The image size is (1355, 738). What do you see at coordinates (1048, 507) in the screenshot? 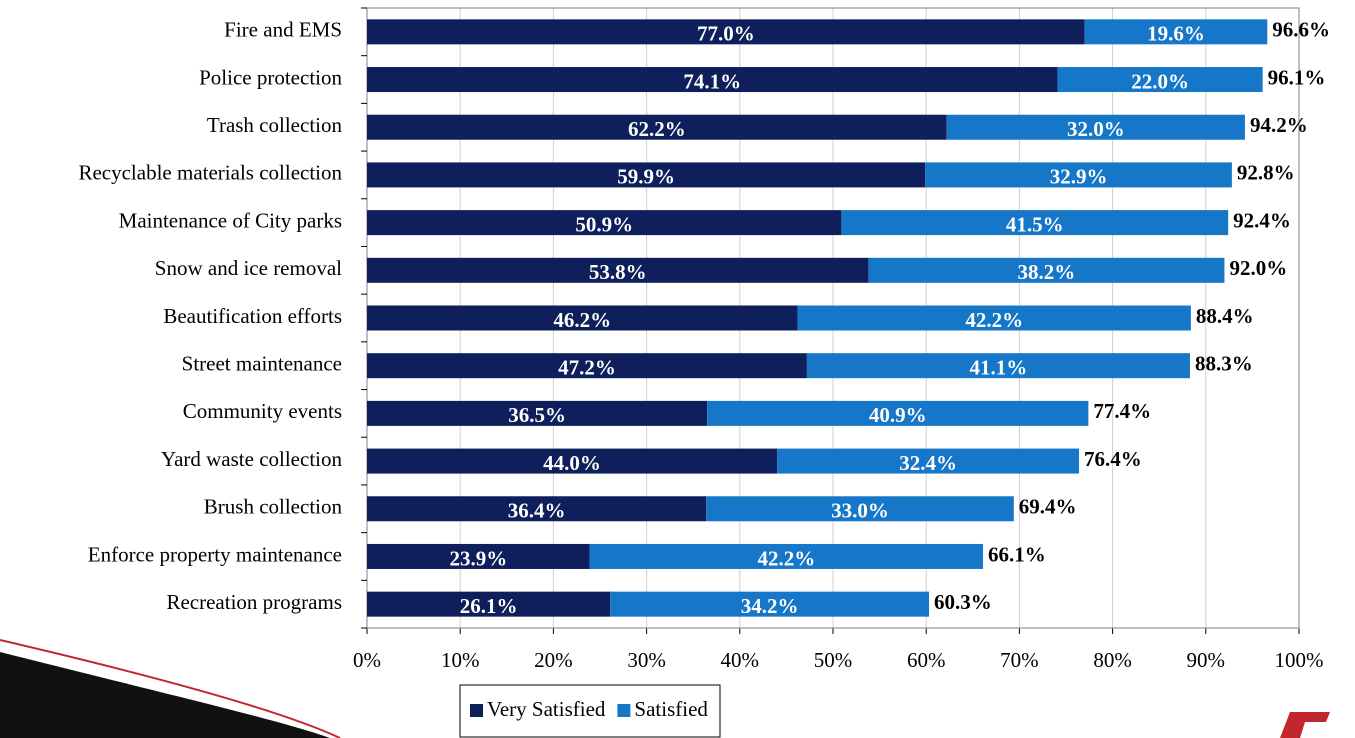
I see `total-label: 69.4%` at bounding box center [1048, 507].